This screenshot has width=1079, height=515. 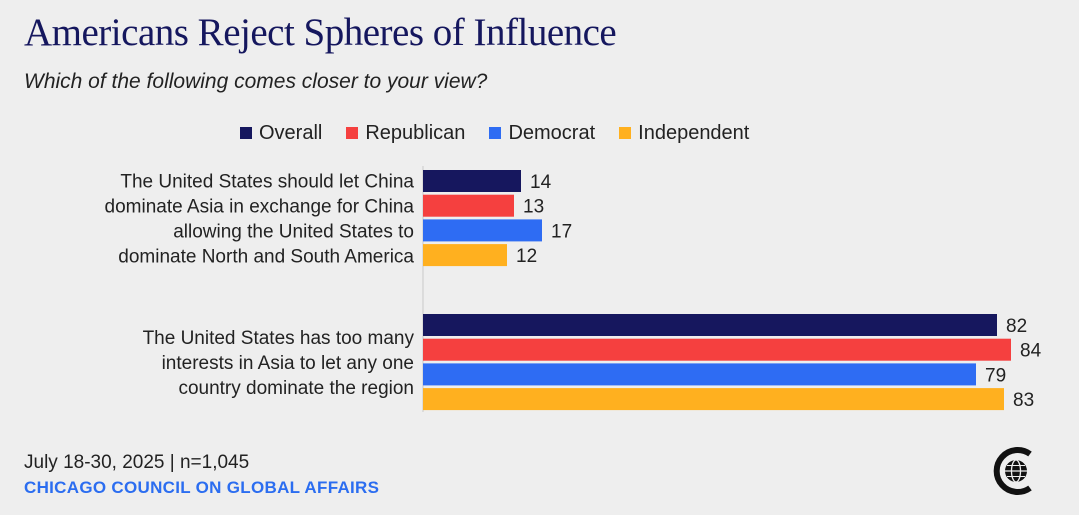 What do you see at coordinates (320, 32) in the screenshot?
I see `chart-title: Americans Reject Spheres of Influence` at bounding box center [320, 32].